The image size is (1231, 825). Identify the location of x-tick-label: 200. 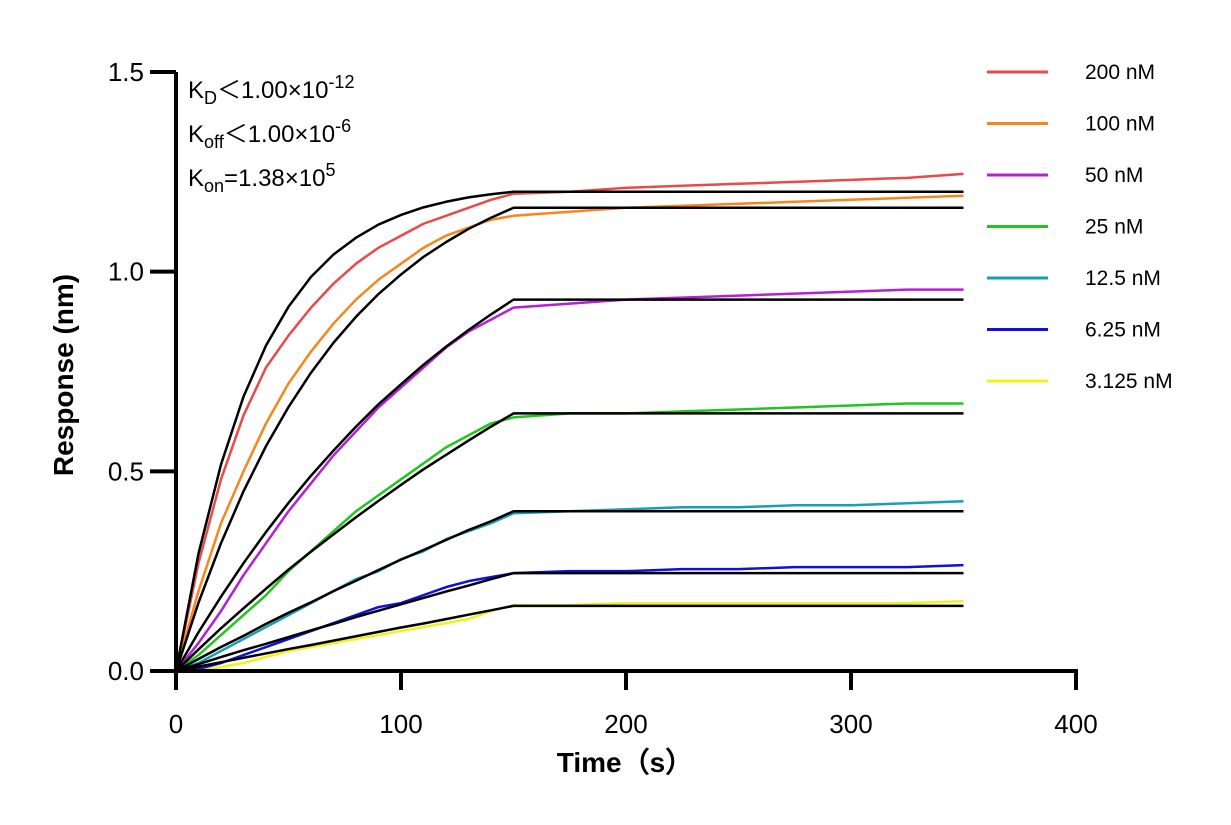
(625, 724).